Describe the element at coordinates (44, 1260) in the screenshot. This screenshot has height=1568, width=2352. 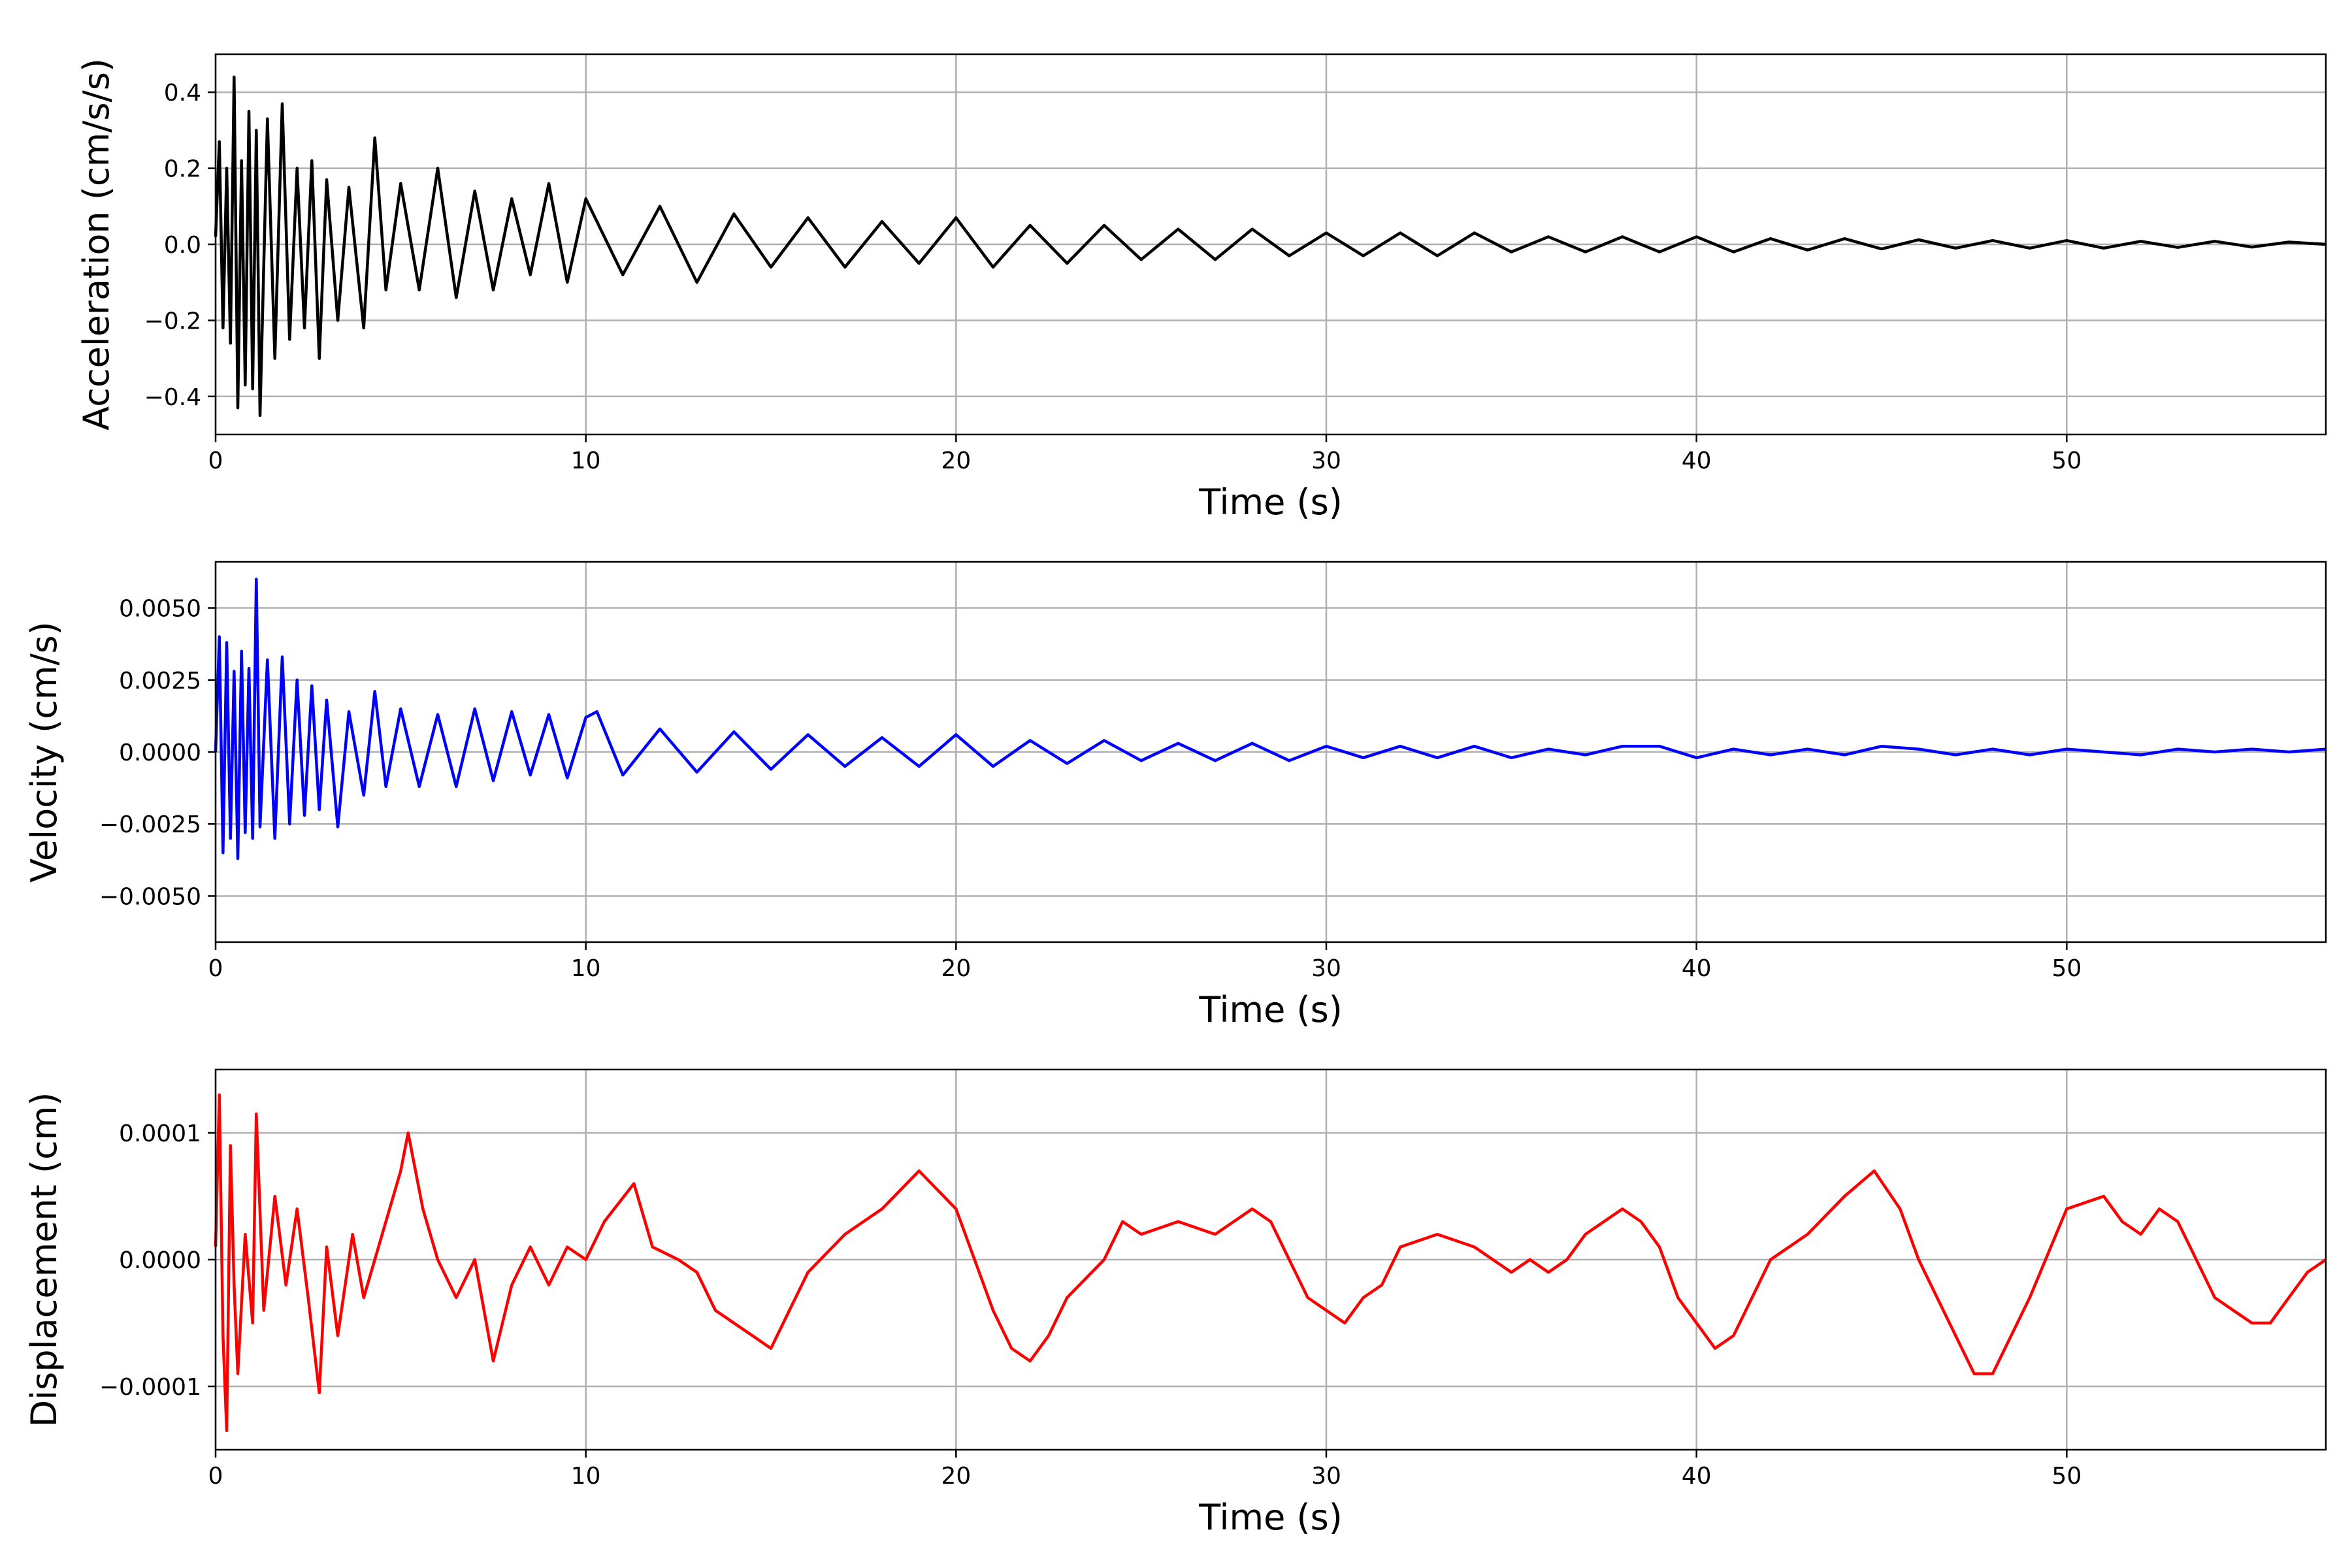
I see `displacement-y-axis-label: Displacement (cm)` at that location.